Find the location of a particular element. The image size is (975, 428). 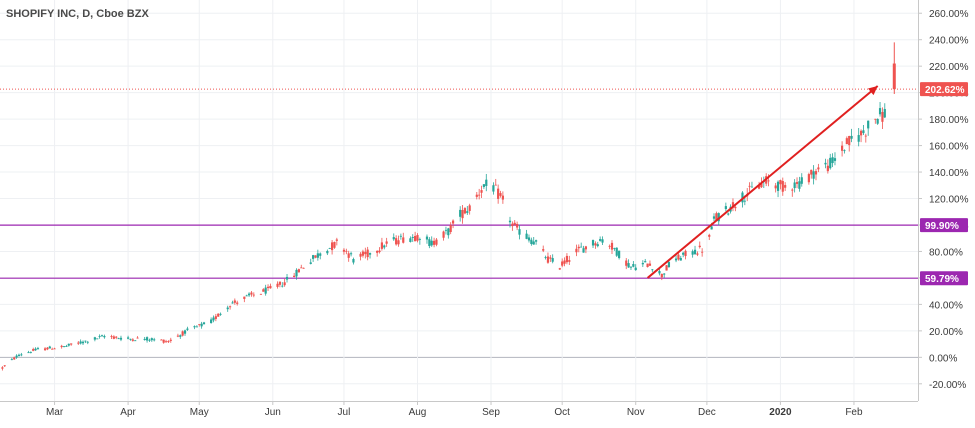

horizontal-line-label: 59.79% is located at coordinates (942, 279).